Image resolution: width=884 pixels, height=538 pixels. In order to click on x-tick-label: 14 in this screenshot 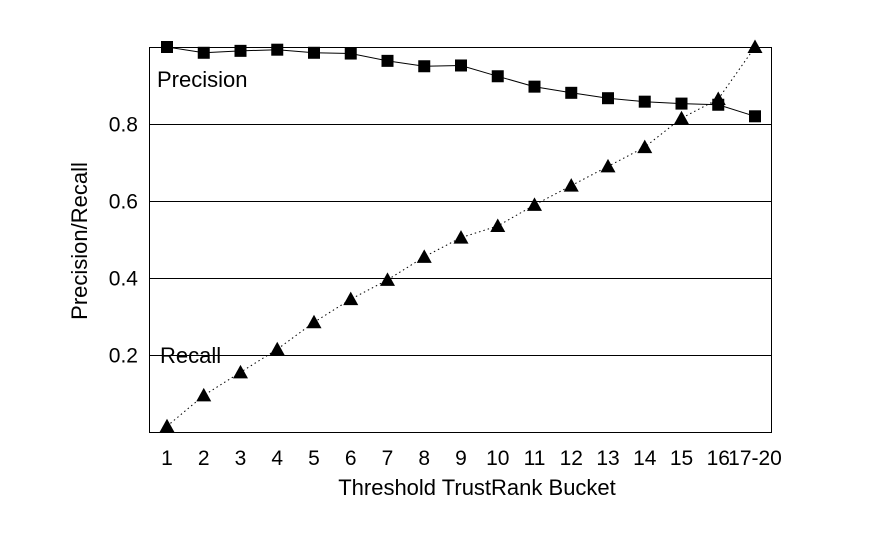, I will do `click(645, 458)`.